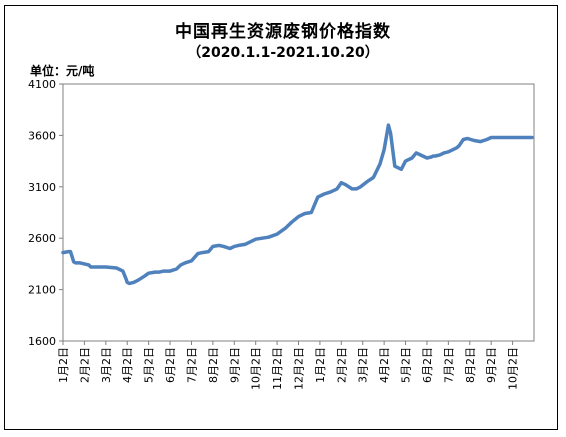 Image resolution: width=566 pixels, height=437 pixels. I want to click on y-tick-label: 3100, so click(42, 187).